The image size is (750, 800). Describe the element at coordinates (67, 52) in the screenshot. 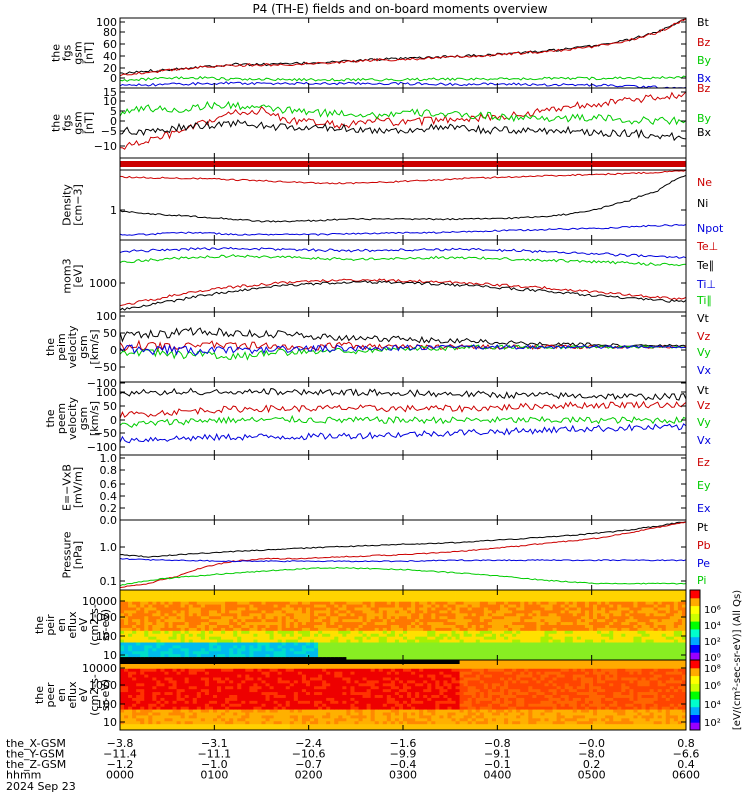

I see `y-axis-label: fgs` at that location.